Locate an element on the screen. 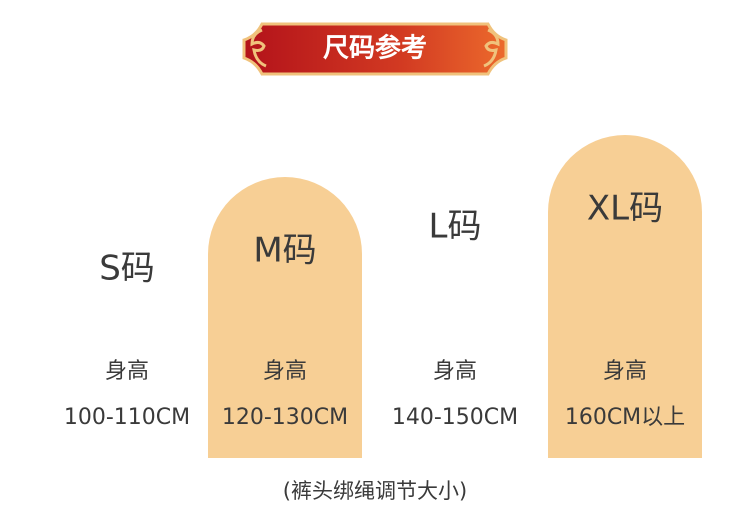 The height and width of the screenshot is (528, 750). size-label: L码 is located at coordinates (455, 227).